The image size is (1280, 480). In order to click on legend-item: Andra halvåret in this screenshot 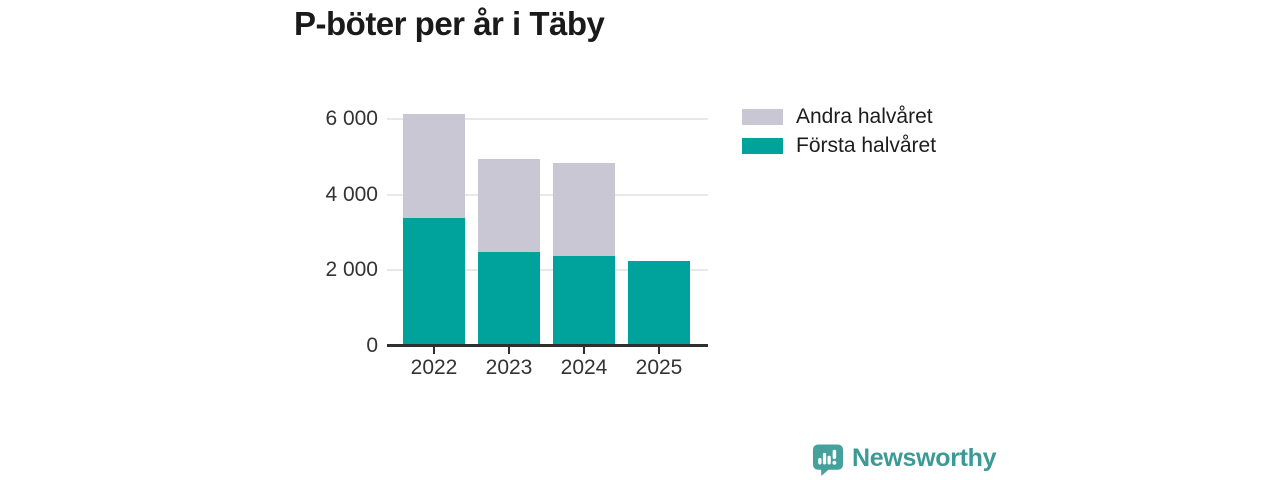, I will do `click(839, 116)`.